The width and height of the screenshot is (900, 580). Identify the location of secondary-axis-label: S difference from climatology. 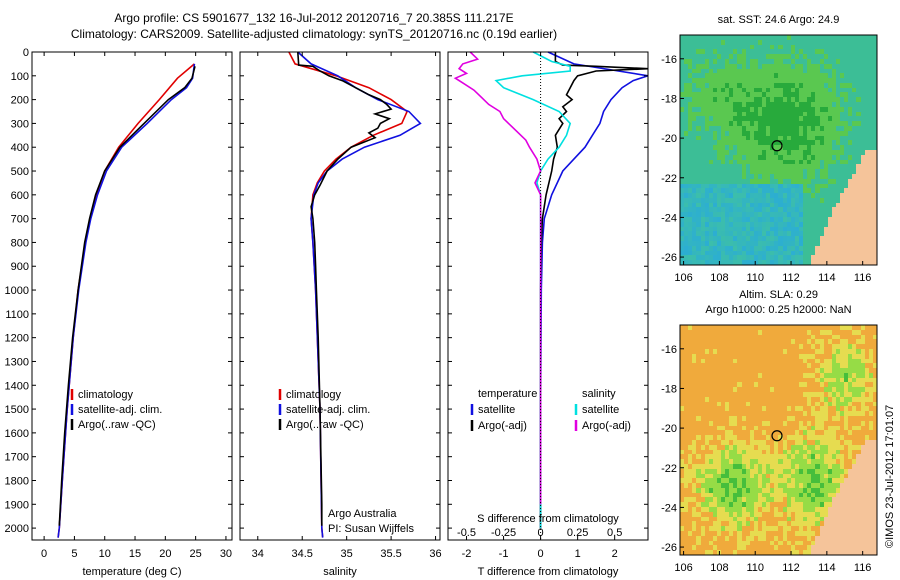
(548, 519).